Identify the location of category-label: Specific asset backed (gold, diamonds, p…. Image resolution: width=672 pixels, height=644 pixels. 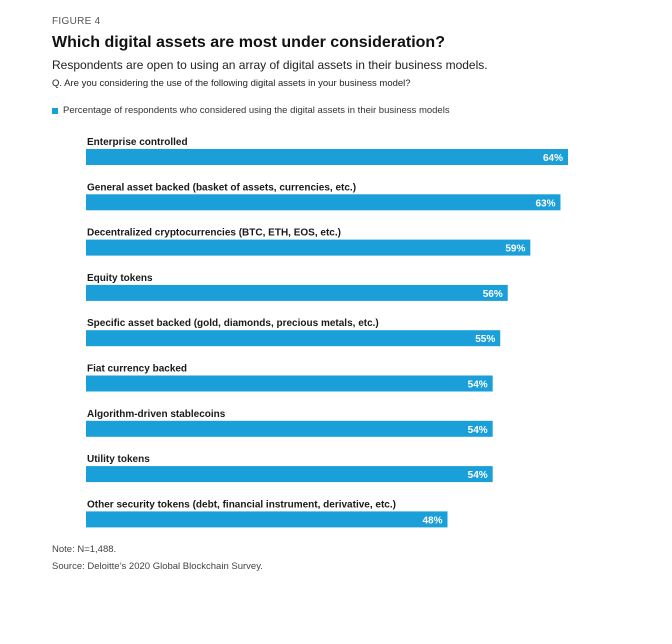
(233, 323).